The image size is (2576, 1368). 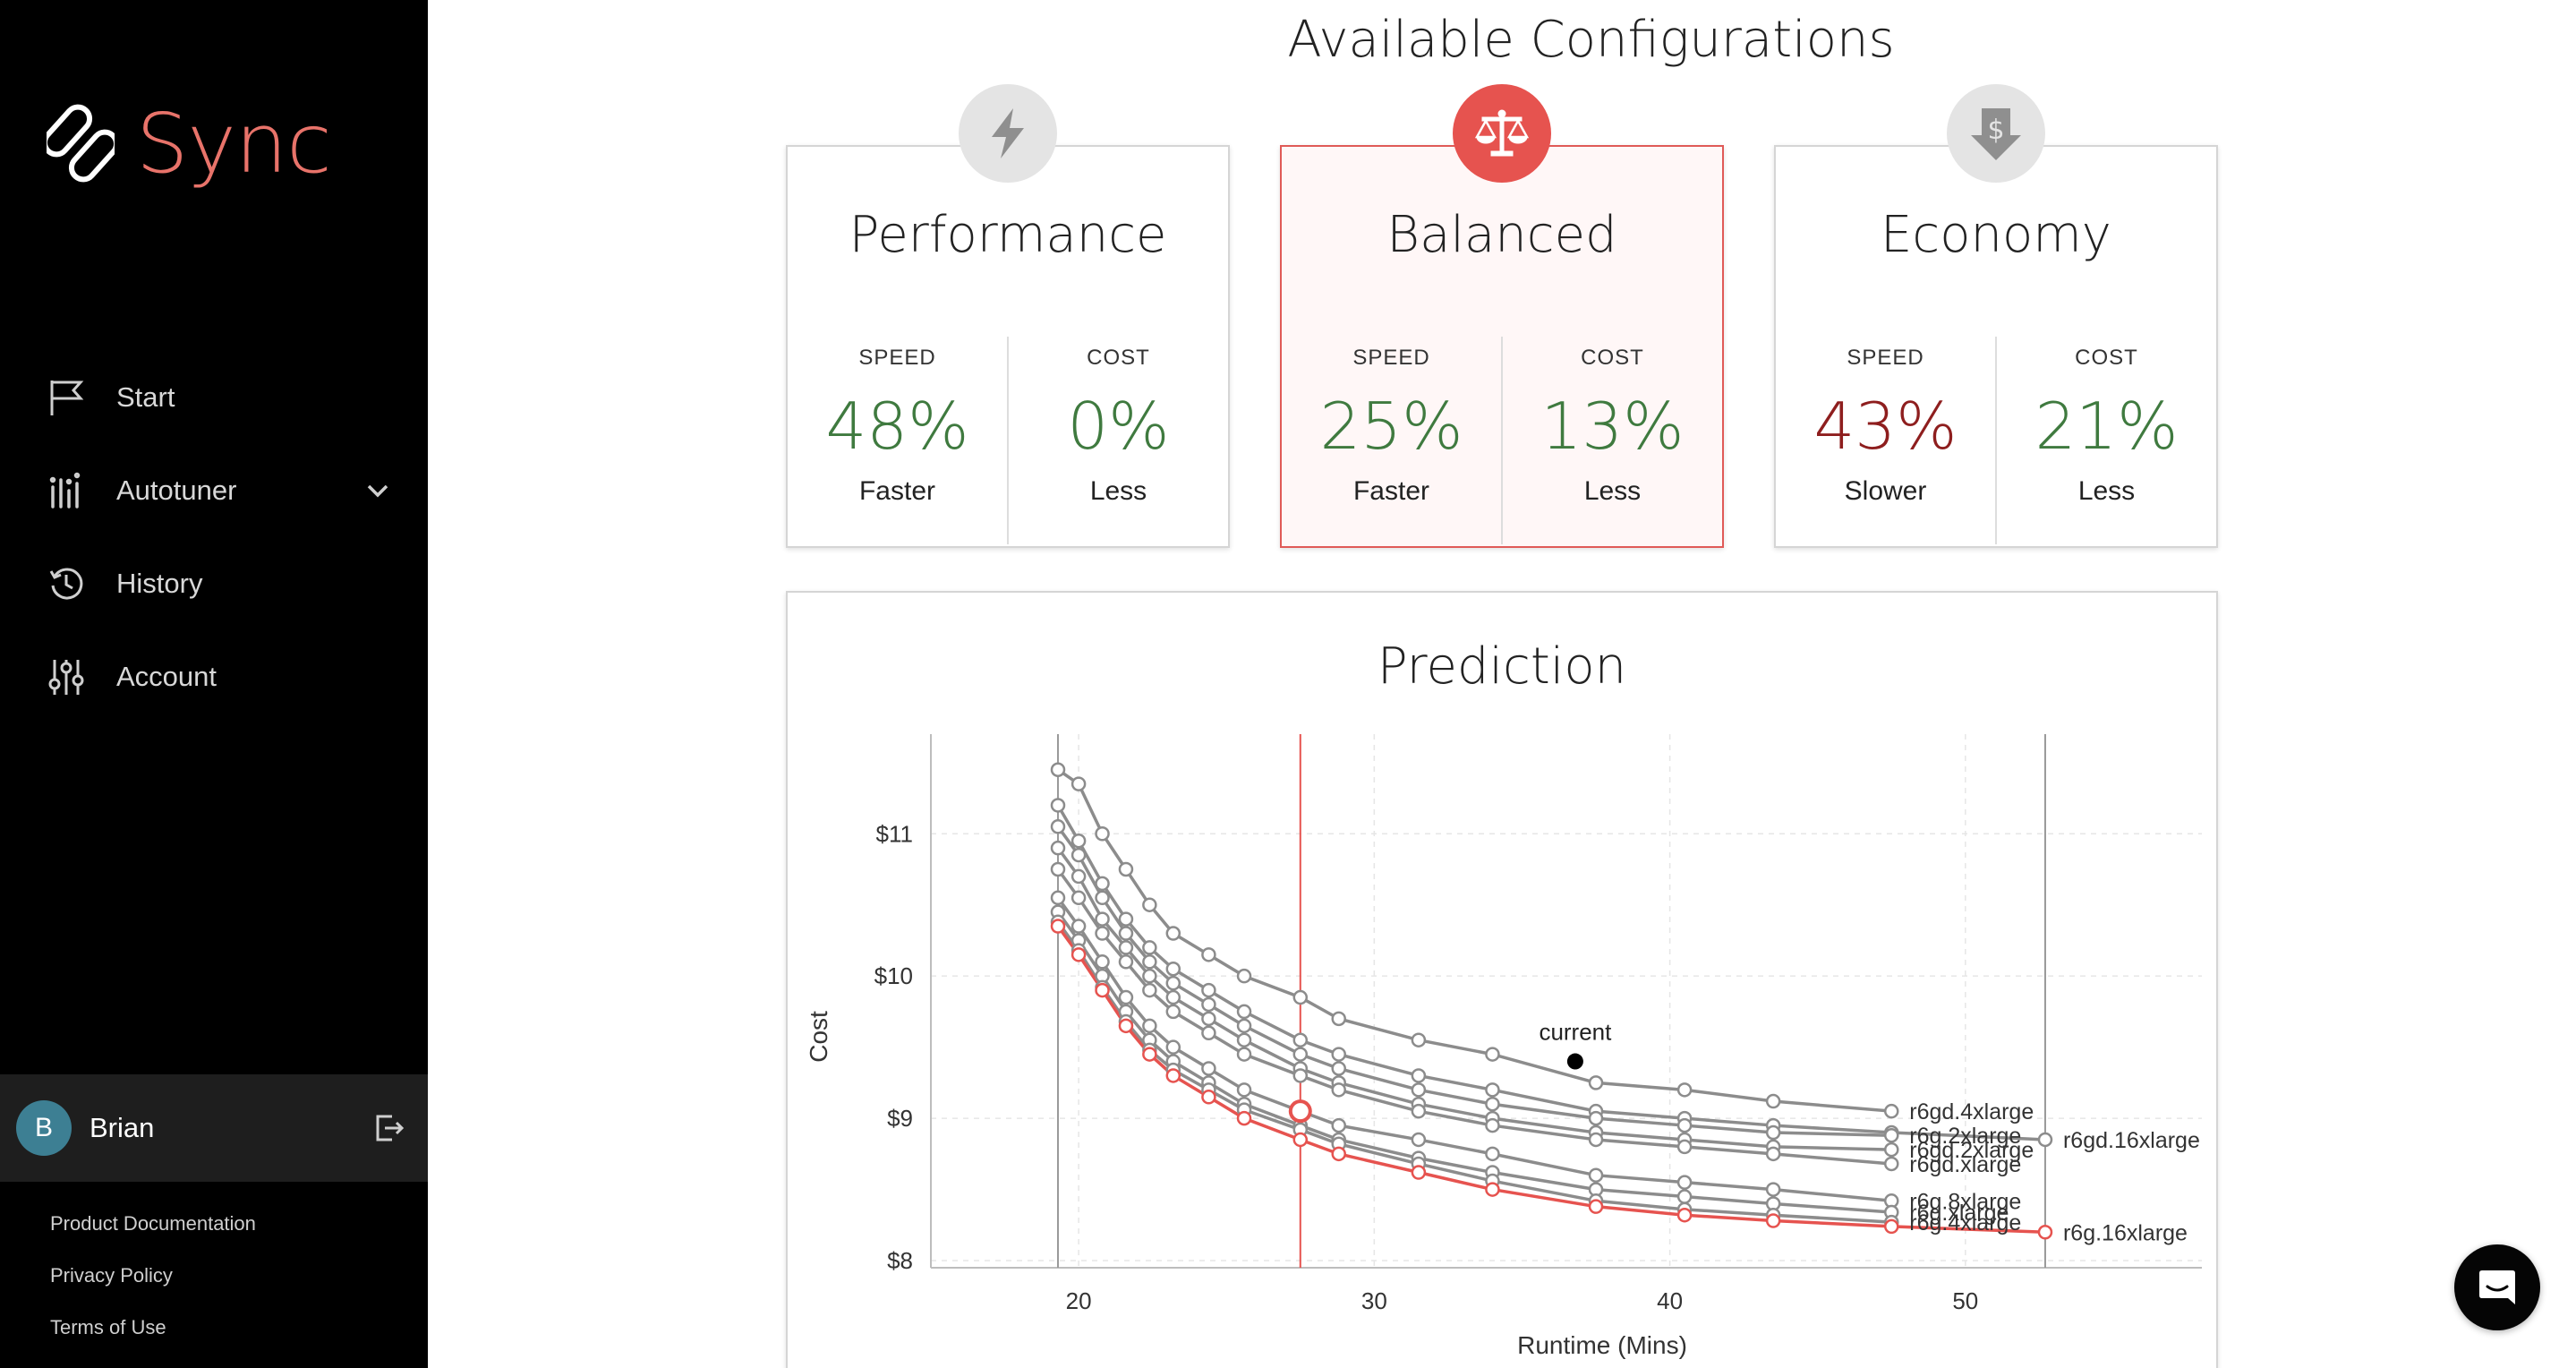 I want to click on series-label: r6gd.xlarge, so click(x=1965, y=1164).